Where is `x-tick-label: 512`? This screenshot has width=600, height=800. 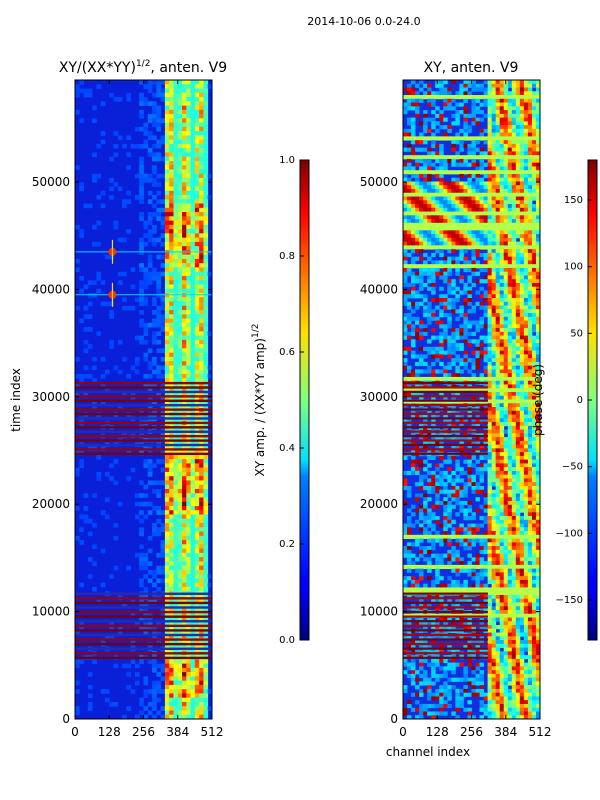 x-tick-label: 512 is located at coordinates (212, 732).